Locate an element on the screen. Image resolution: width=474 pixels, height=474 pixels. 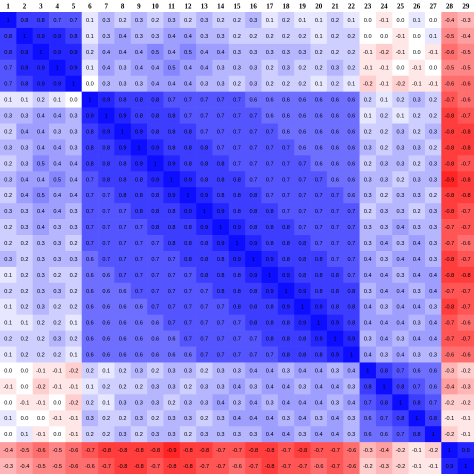
cell-value: -0.6 is located at coordinates (237, 467).